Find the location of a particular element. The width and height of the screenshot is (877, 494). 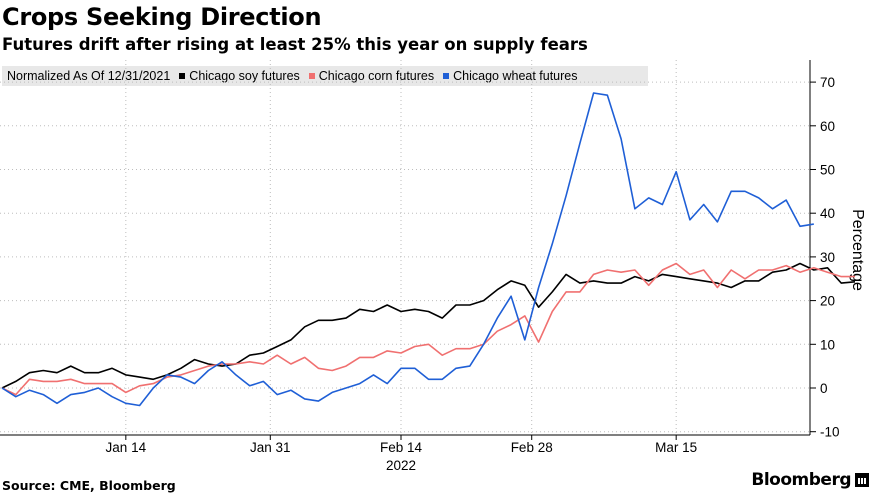

y-tick-label: 40 is located at coordinates (827, 213).